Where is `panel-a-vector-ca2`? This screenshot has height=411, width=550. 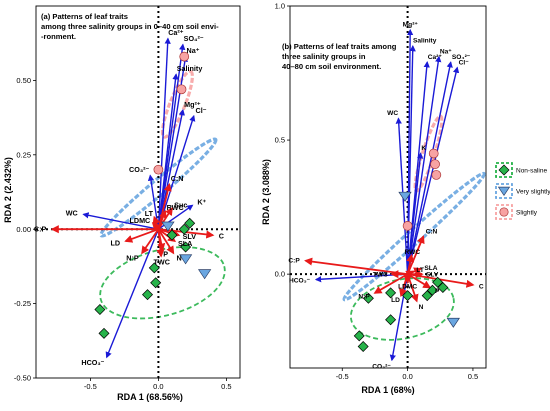
panel-a-vector-ca2 is located at coordinates (164, 133).